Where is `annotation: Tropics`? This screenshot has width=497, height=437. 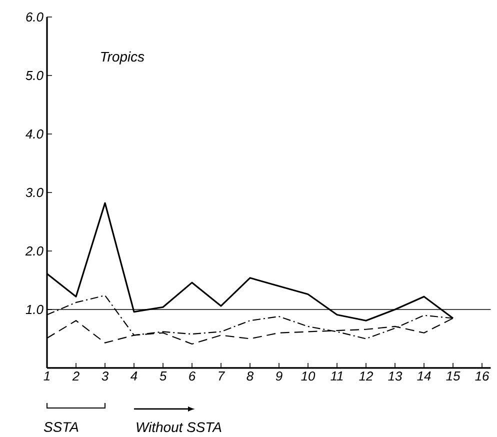
annotation: Tropics is located at coordinates (122, 57).